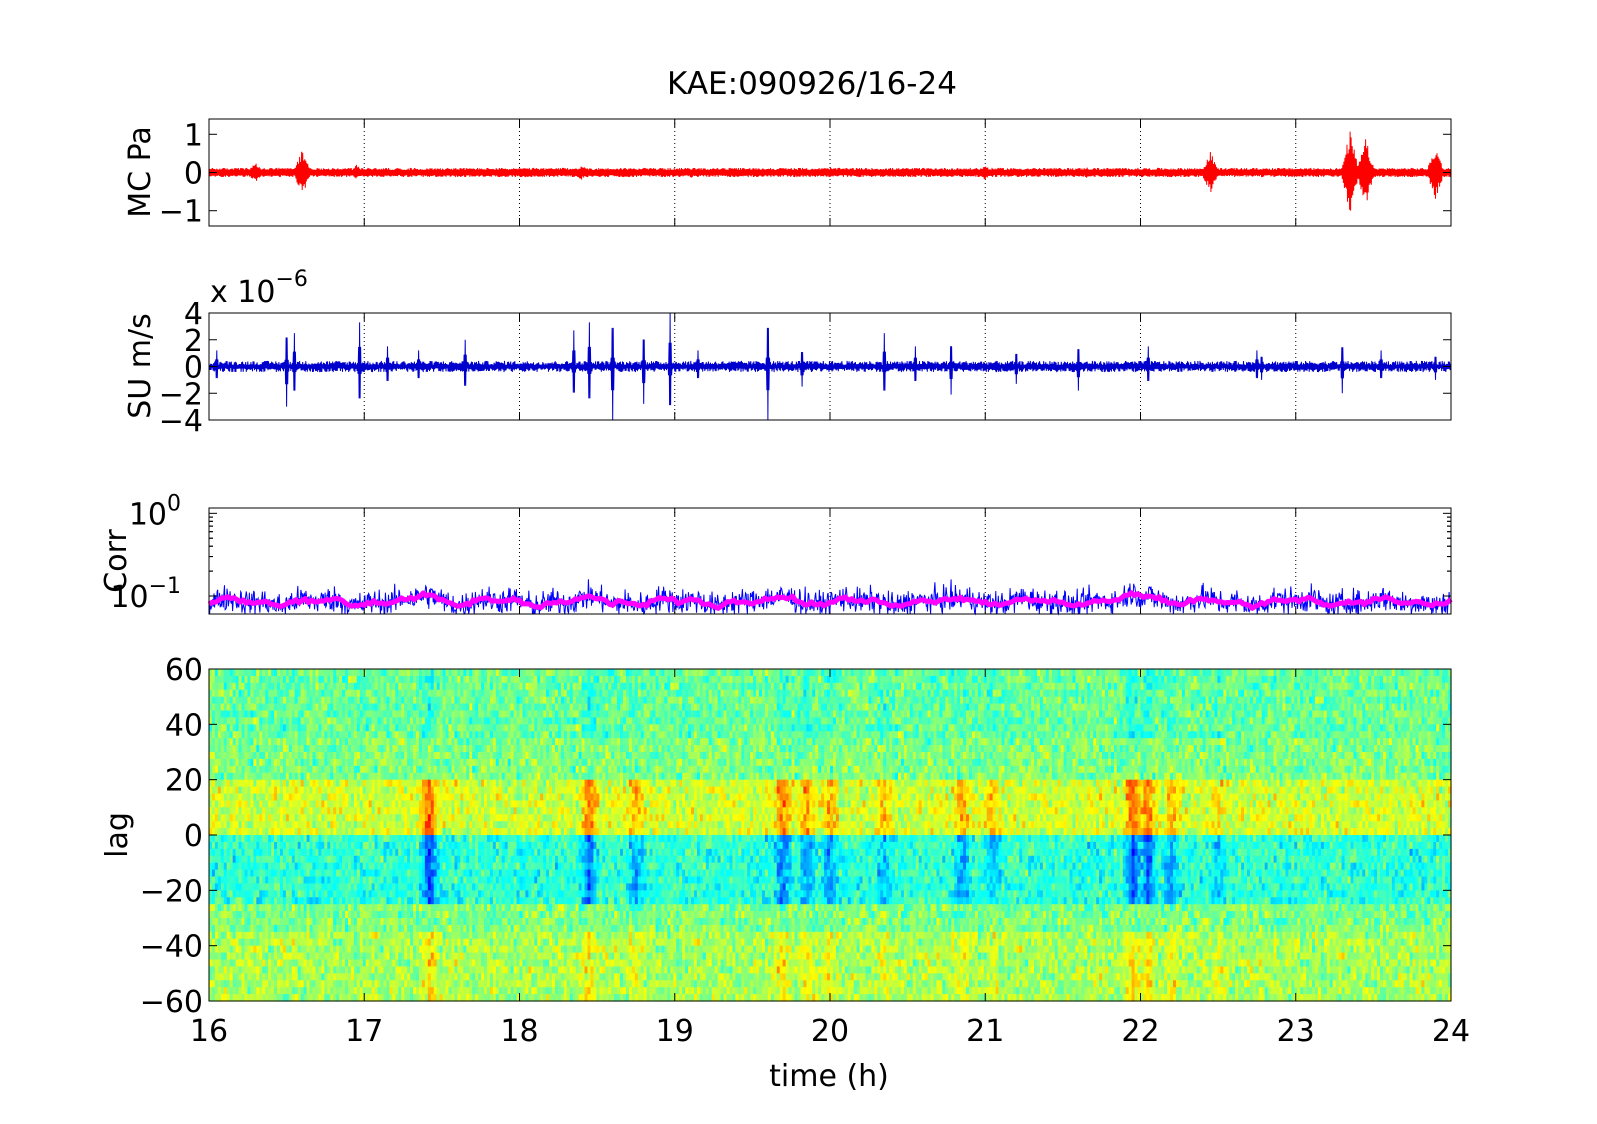  I want to click on y-tick-label: −1, so click(181, 212).